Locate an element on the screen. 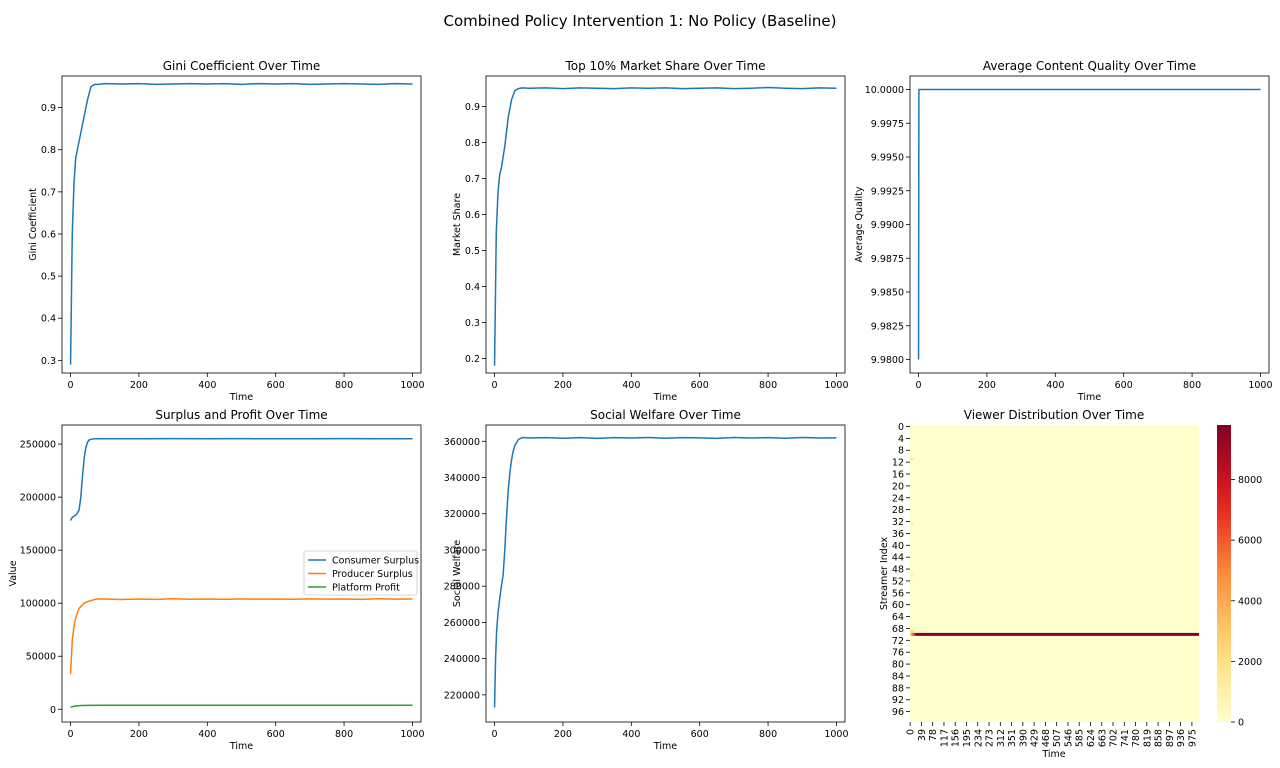 This screenshot has height=768, width=1280. y-tick-label: 12 is located at coordinates (898, 463).